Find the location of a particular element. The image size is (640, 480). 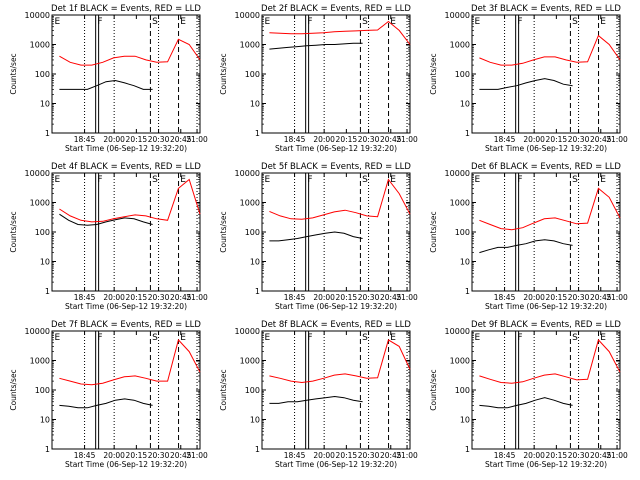

y-tick-label: 1 is located at coordinates (47, 291).